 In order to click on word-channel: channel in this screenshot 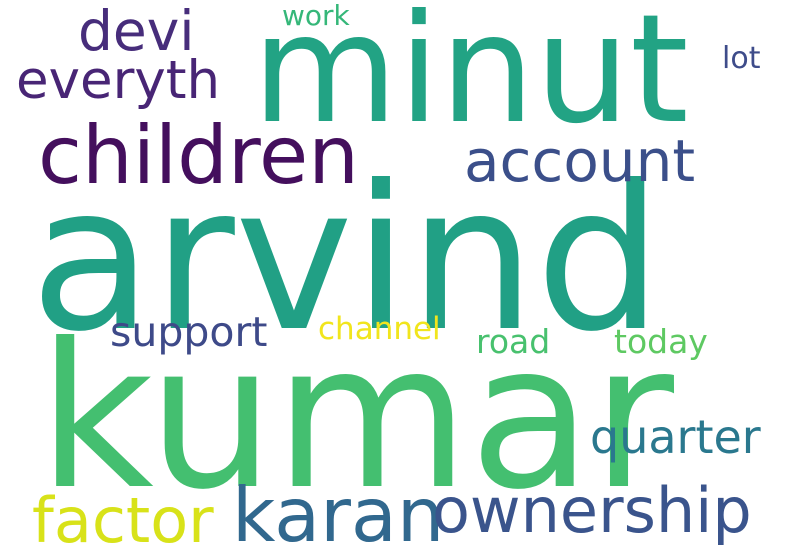, I will do `click(379, 329)`.